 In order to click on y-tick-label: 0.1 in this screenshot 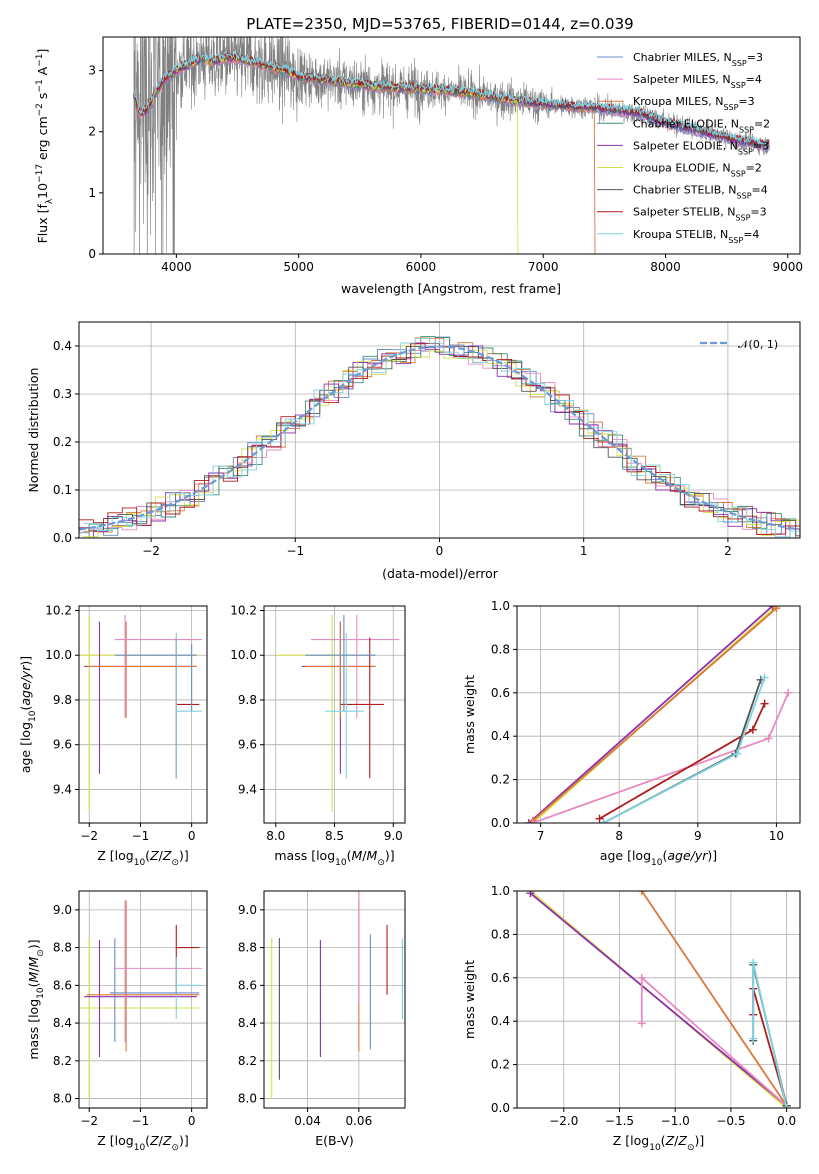, I will do `click(62, 490)`.